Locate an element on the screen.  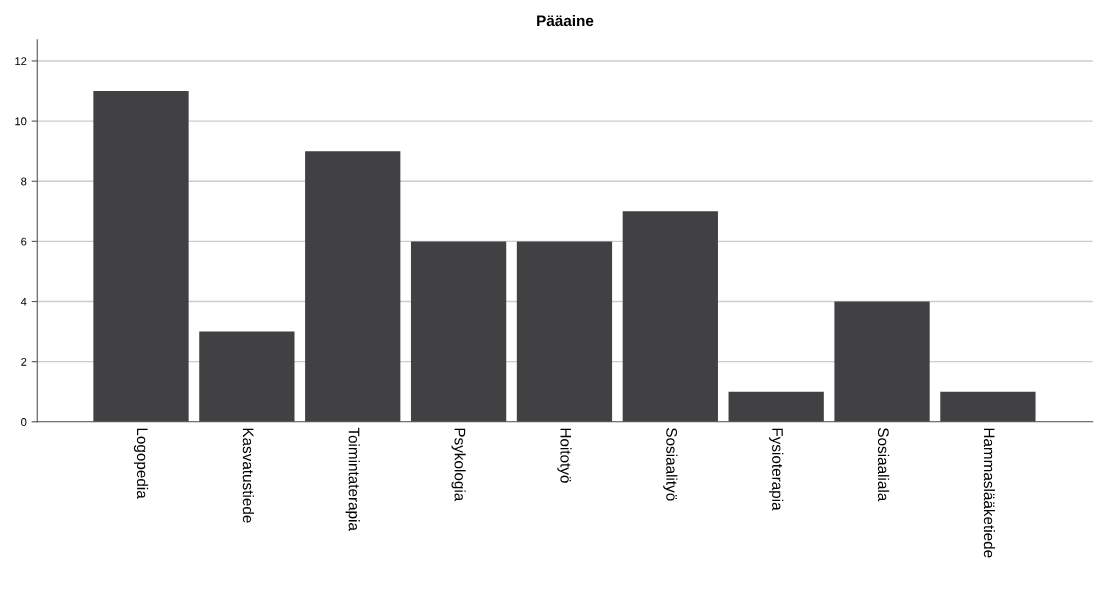
x-tick-label: Logopedia is located at coordinates (141, 463).